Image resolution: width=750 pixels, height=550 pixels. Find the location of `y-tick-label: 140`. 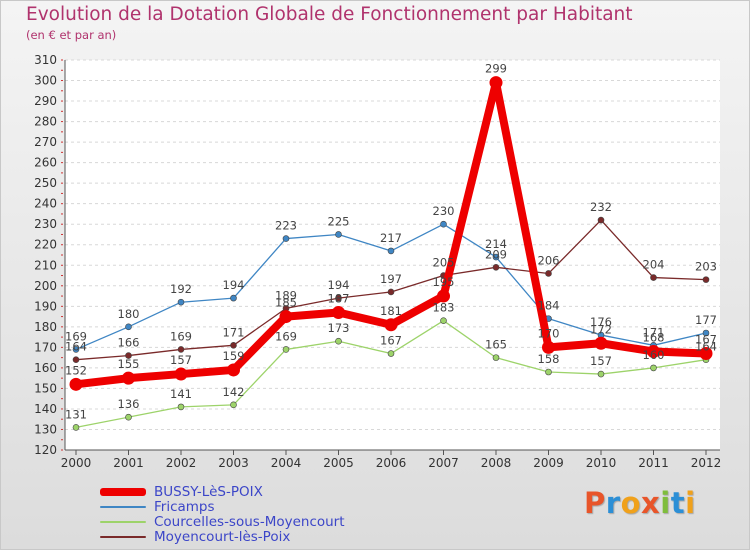

y-tick-label: 140 is located at coordinates (45, 409).